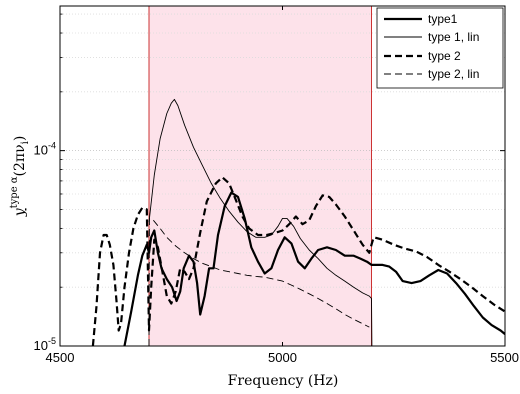 The width and height of the screenshot is (520, 394). What do you see at coordinates (283, 381) in the screenshot?
I see `x-axis-label: Frequency (Hz)` at bounding box center [283, 381].